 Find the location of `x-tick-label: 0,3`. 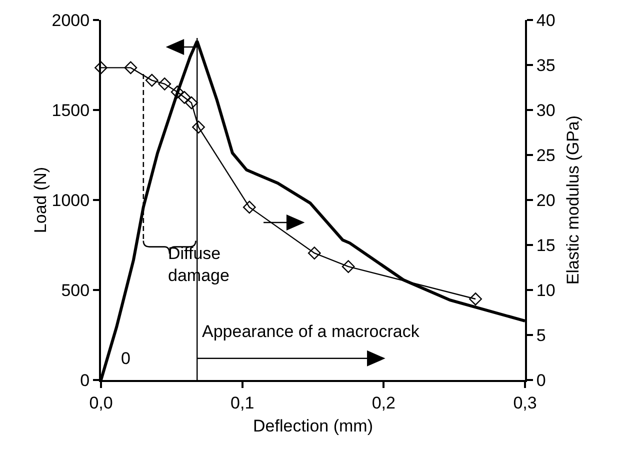

x-tick-label: 0,3 is located at coordinates (525, 402).